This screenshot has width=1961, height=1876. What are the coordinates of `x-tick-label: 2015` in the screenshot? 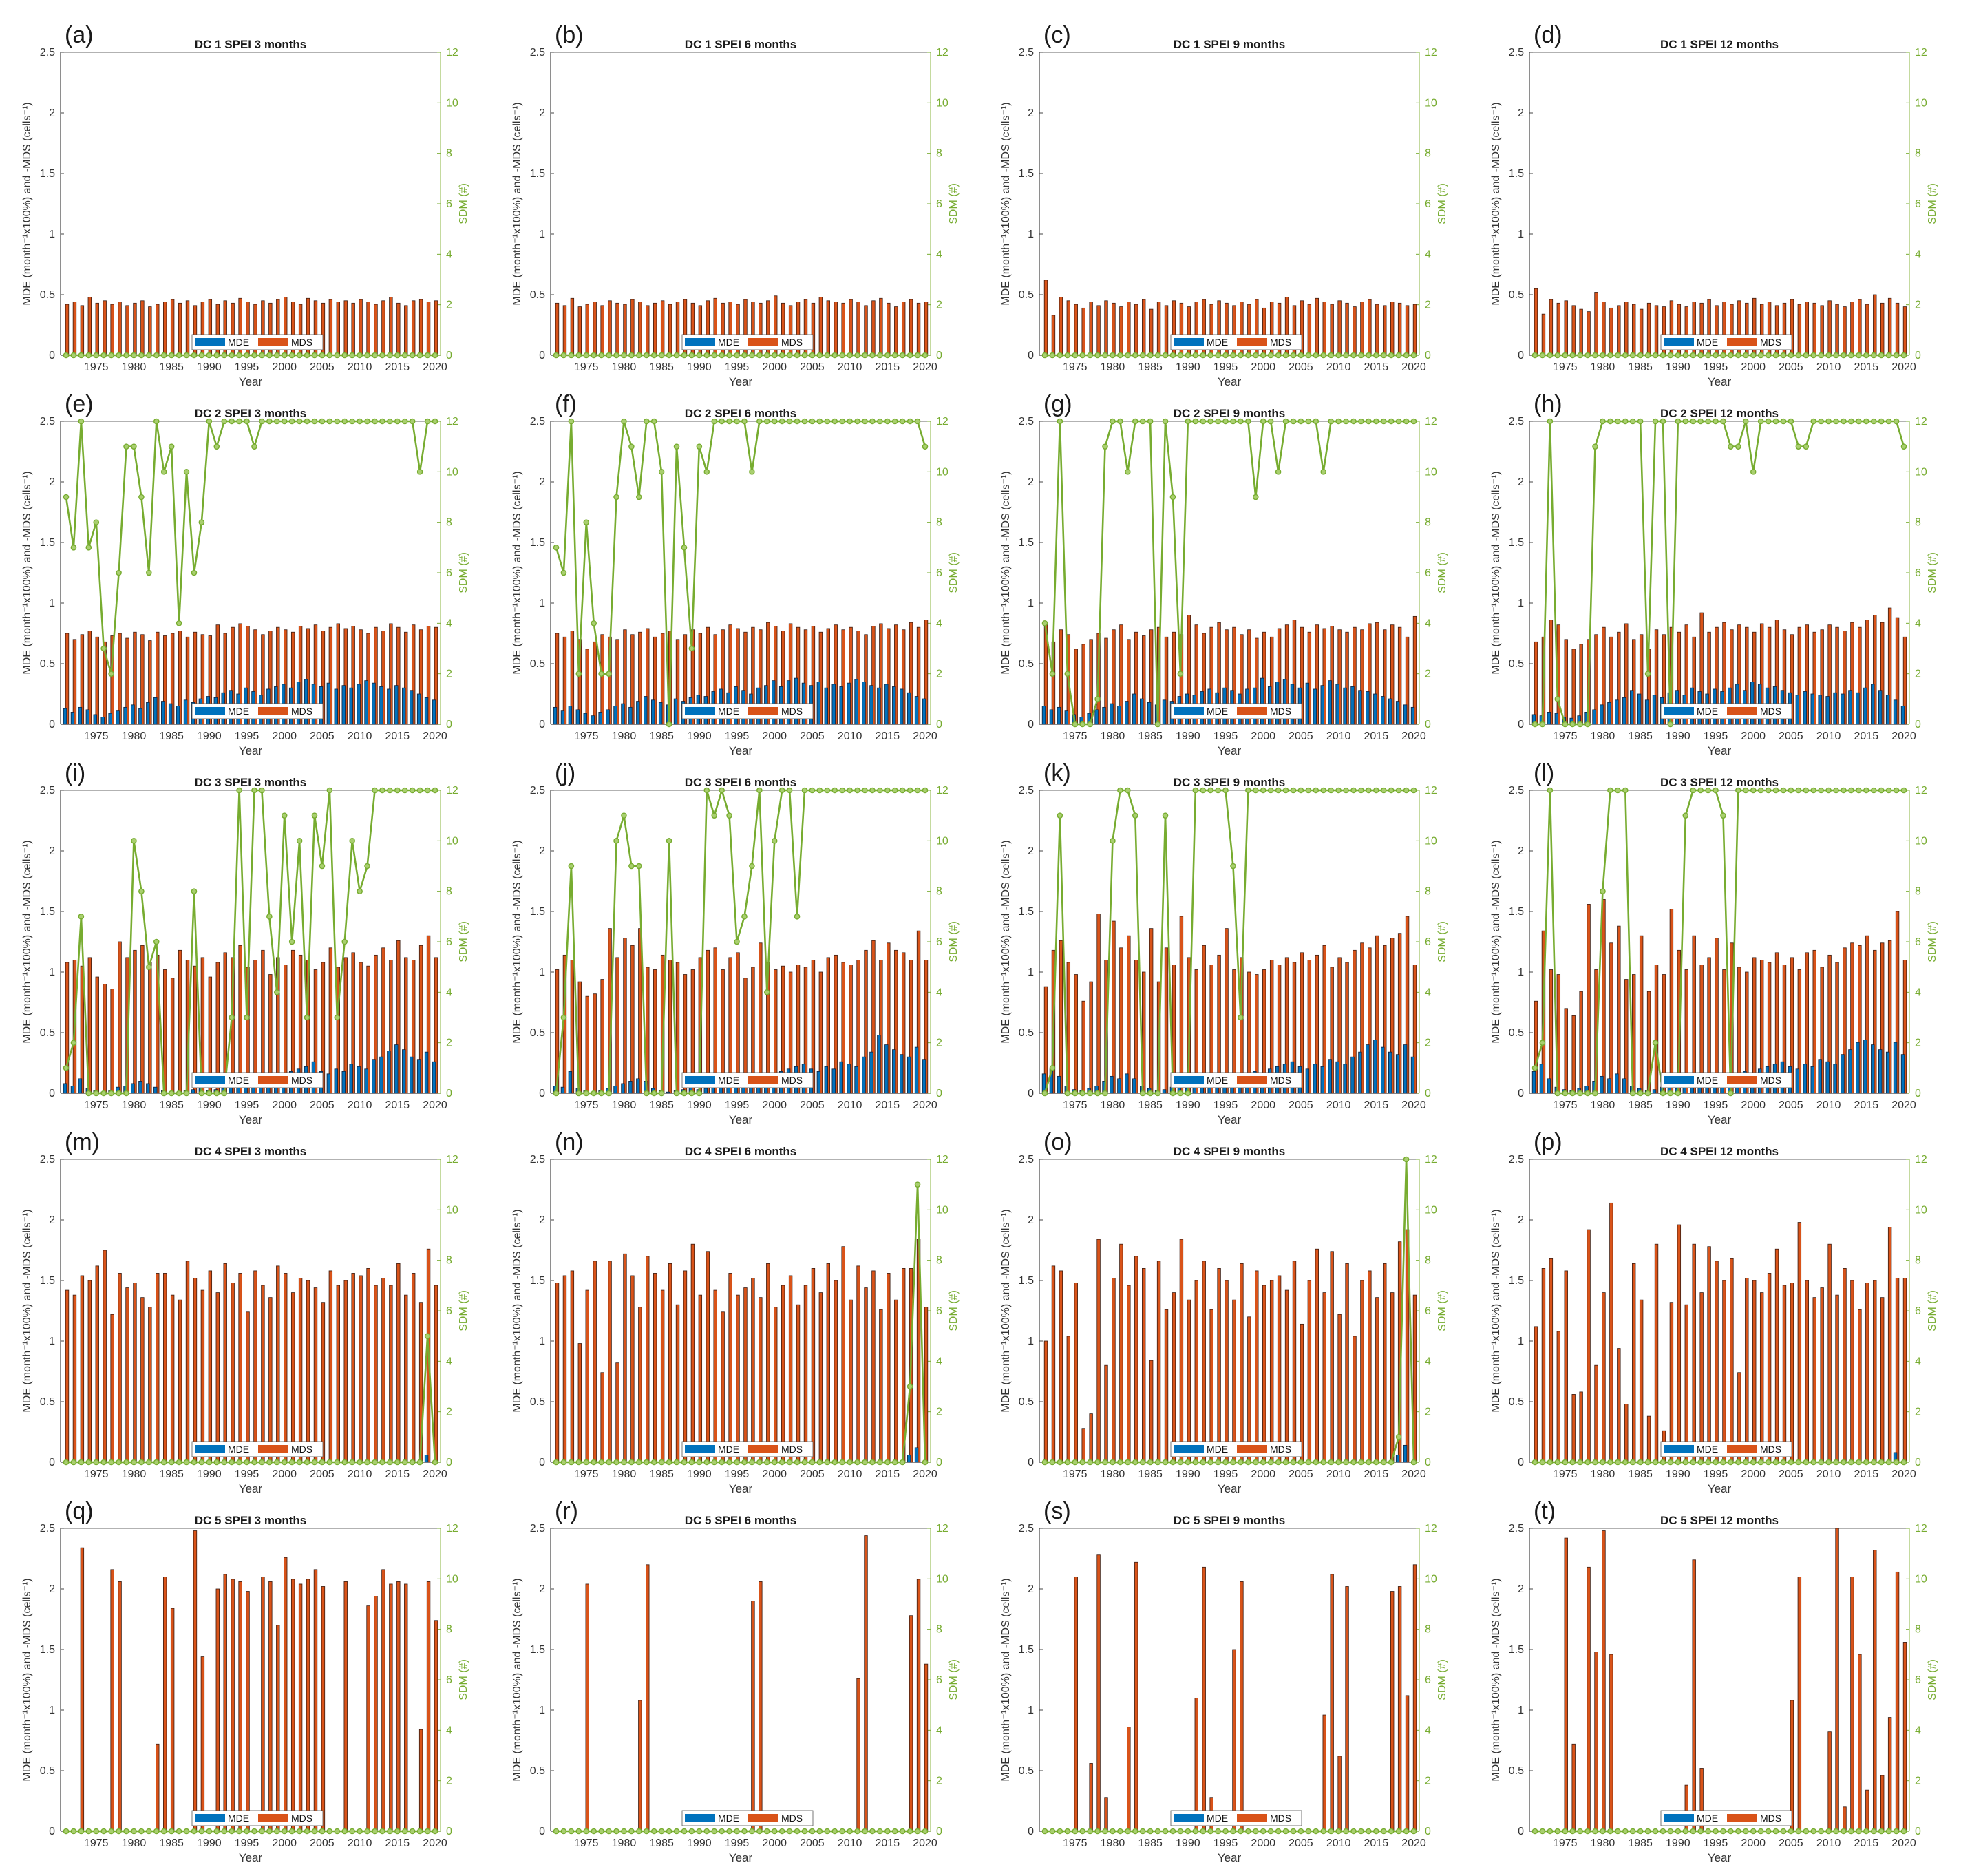 It's located at (888, 1843).